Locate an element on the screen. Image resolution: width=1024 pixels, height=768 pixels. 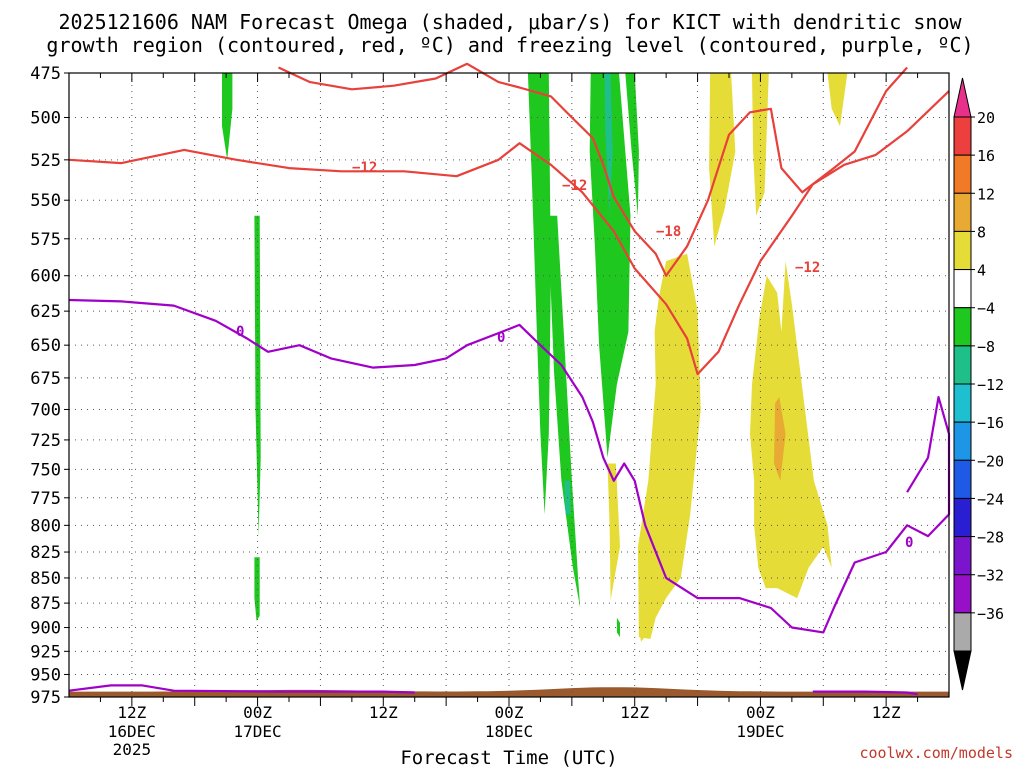
y-tick-label: 525 is located at coordinates (45, 161).